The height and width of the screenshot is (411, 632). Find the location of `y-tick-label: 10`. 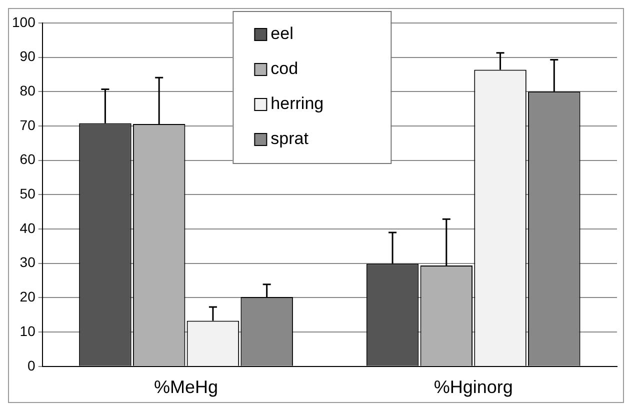

y-tick-label: 10 is located at coordinates (28, 330).